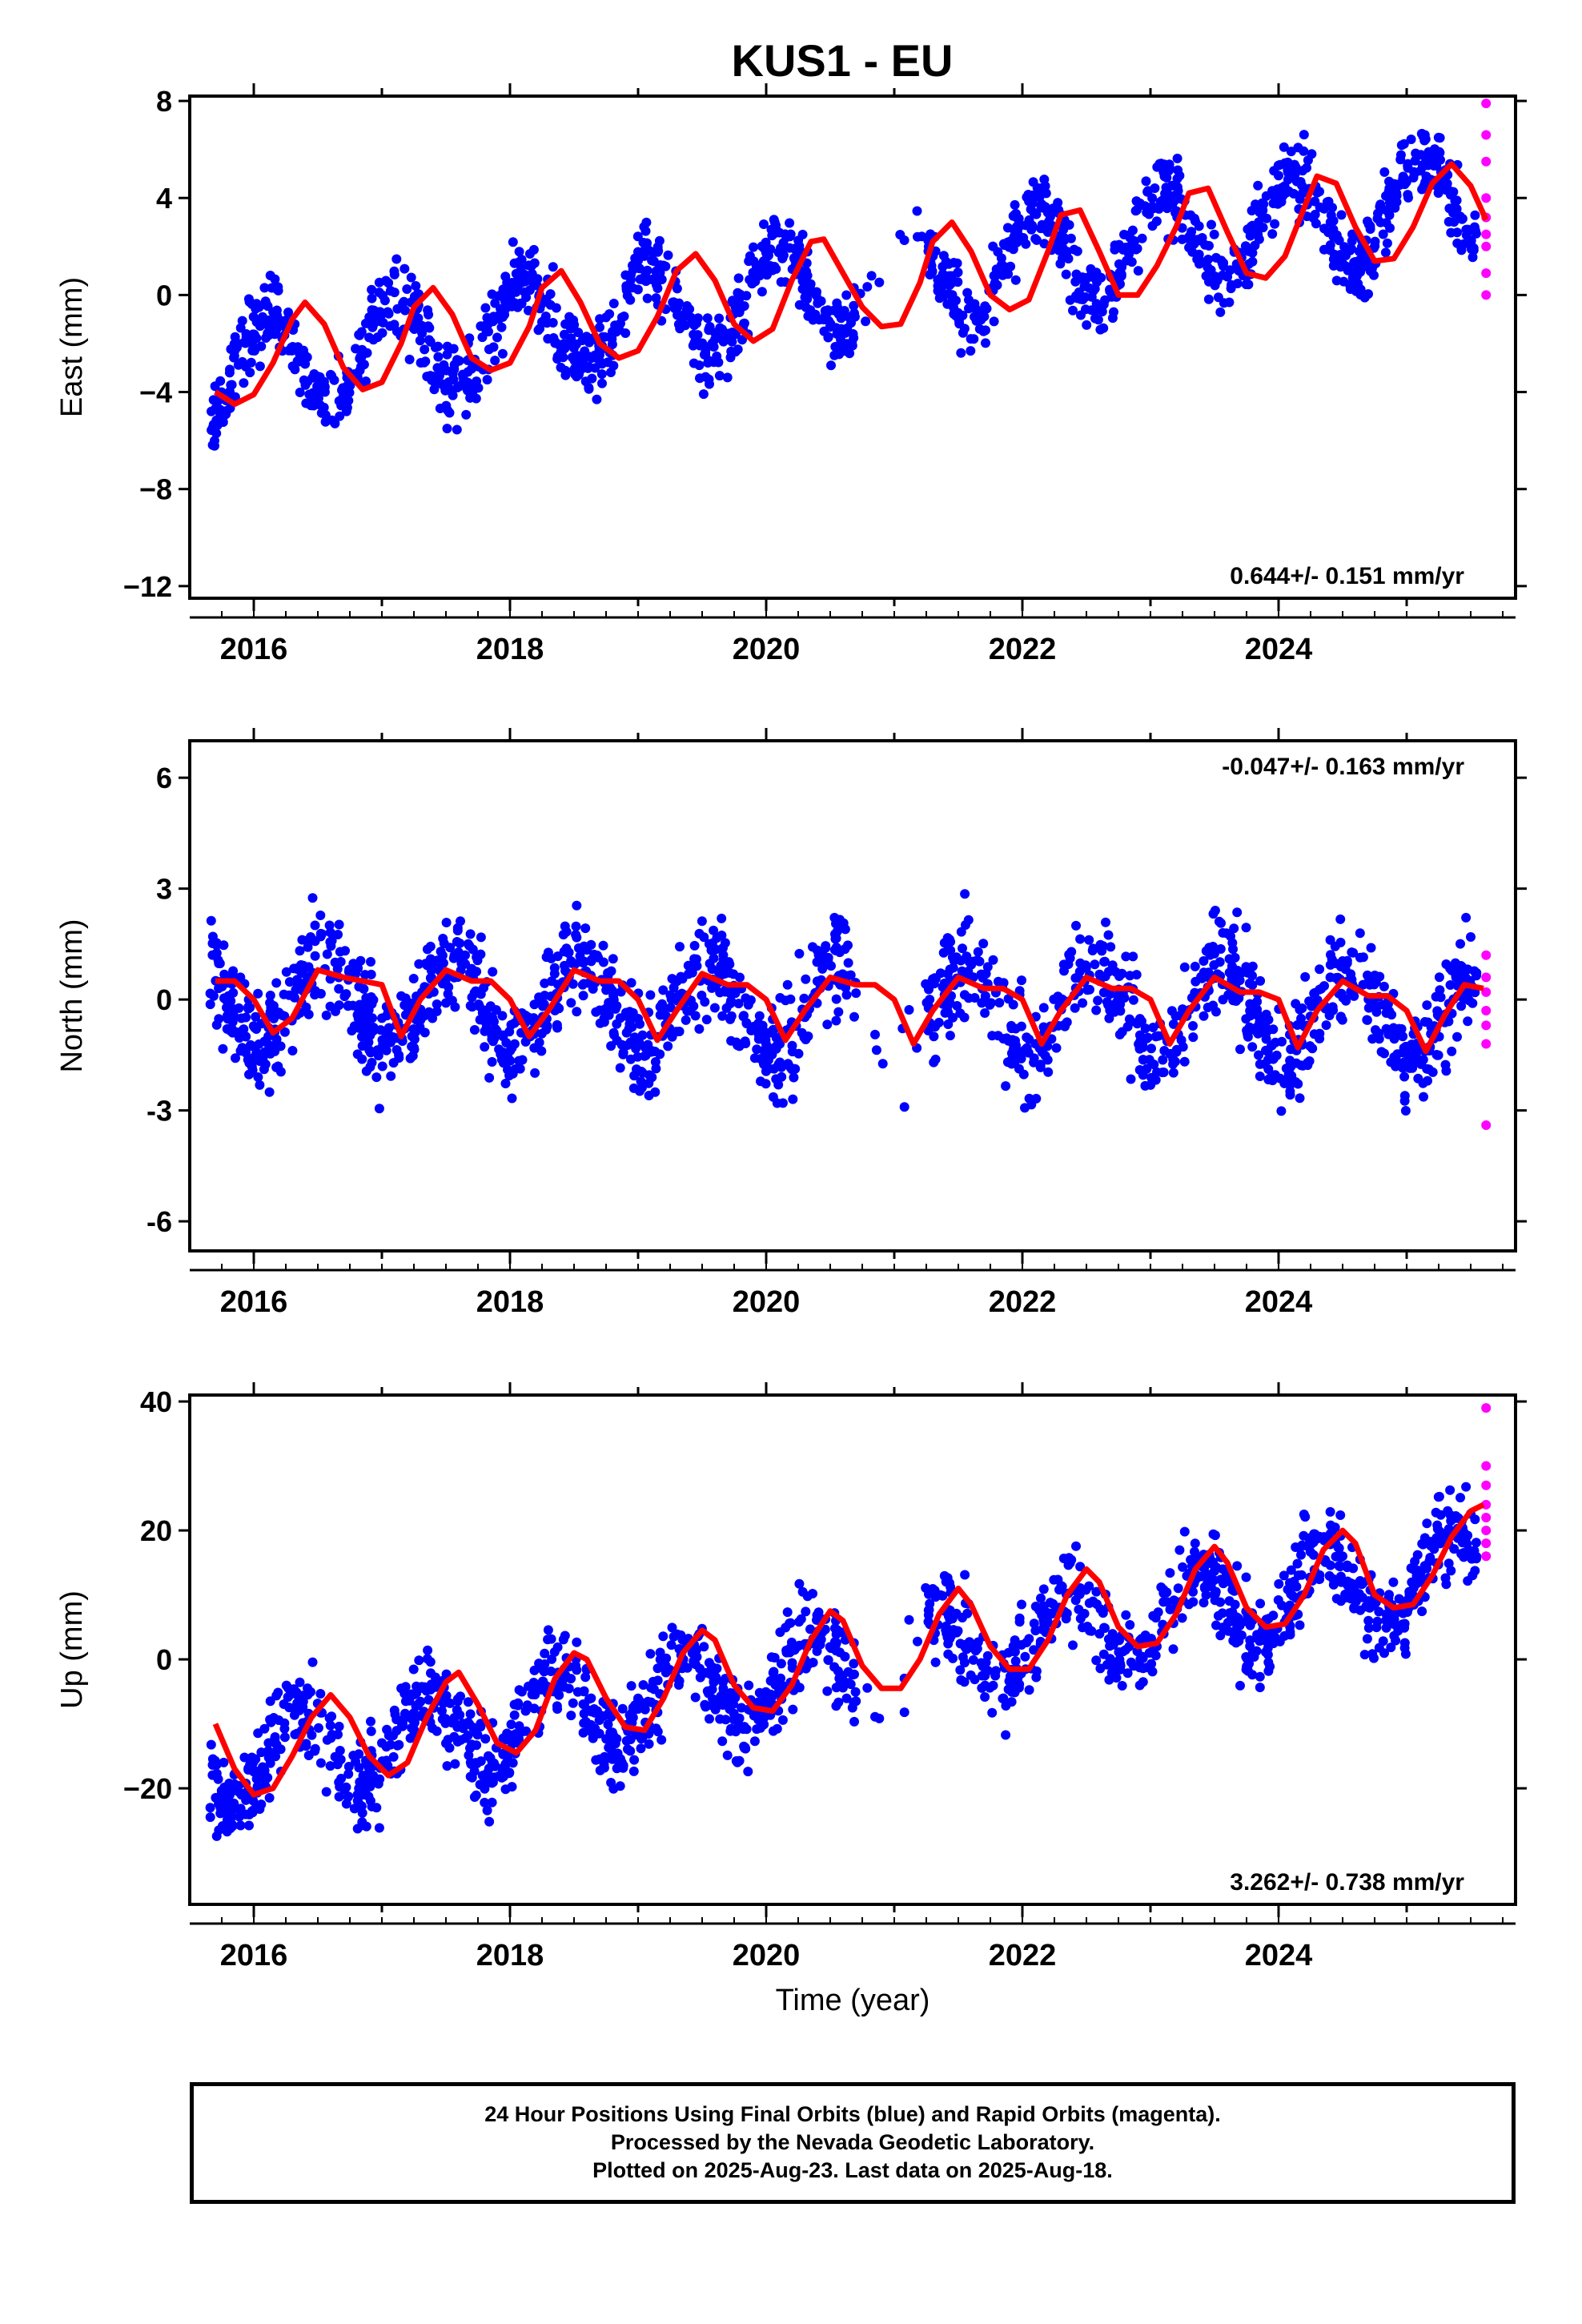 This screenshot has height=2324, width=1582. Describe the element at coordinates (851, 284) in the screenshot. I see `model-curve` at that location.